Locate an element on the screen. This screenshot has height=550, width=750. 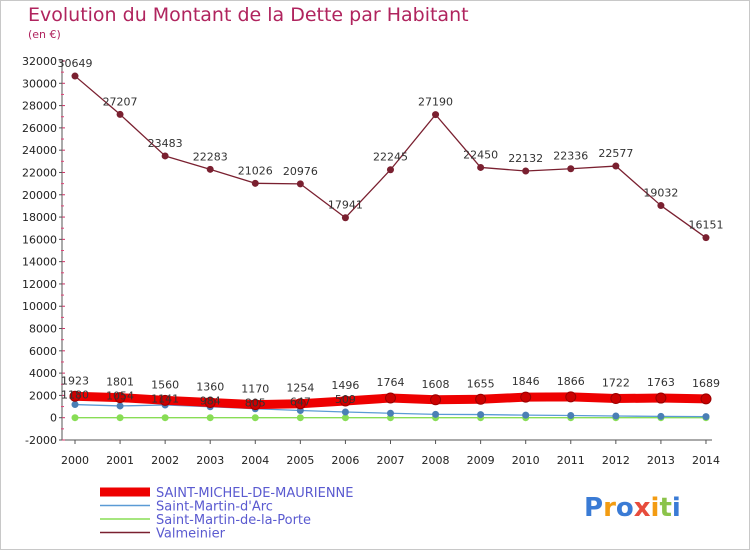
data-label: 22245 is located at coordinates (390, 157).